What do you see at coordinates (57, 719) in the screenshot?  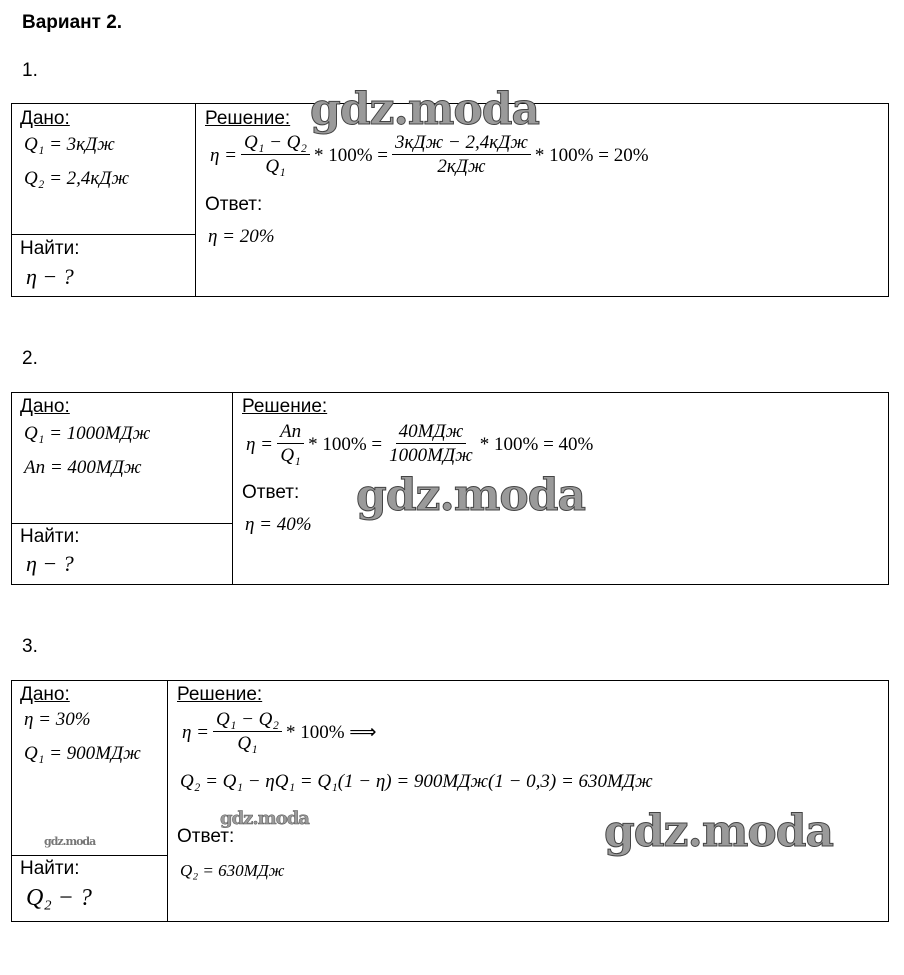 I see `given-item: η = 30%` at bounding box center [57, 719].